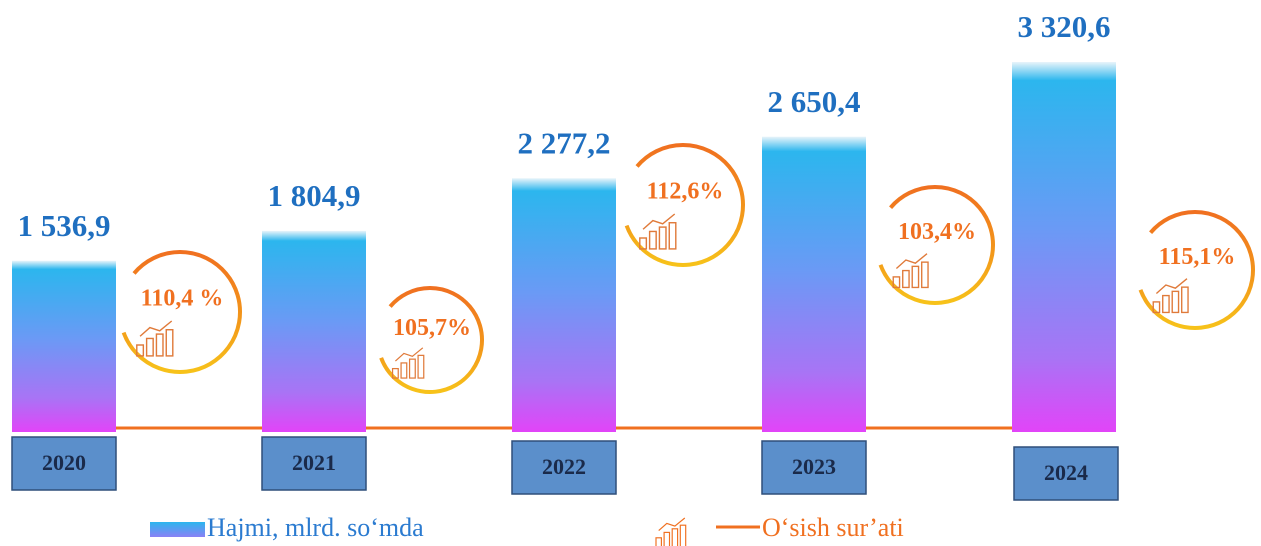 The image size is (1261, 546). What do you see at coordinates (564, 142) in the screenshot?
I see `value-label: 2 277,2` at bounding box center [564, 142].